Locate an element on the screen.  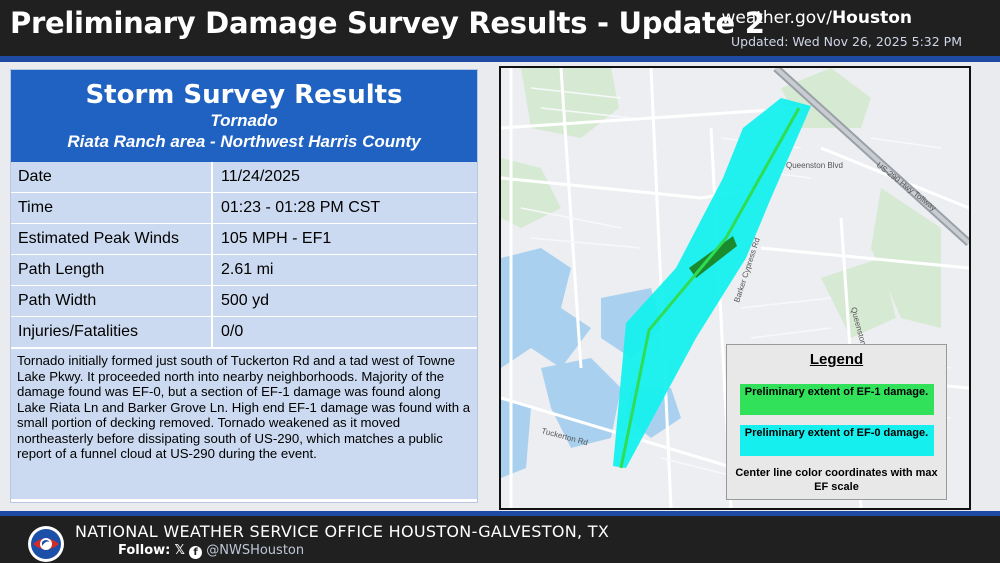
table-row: Path Length 2.61 mi is located at coordinates (244, 270).